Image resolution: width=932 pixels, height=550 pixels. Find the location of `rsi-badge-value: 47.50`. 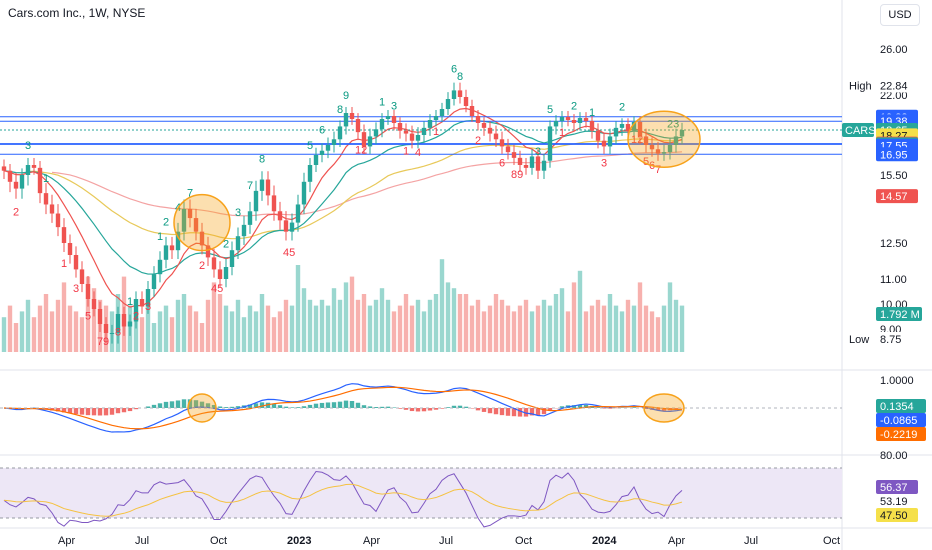

rsi-badge-value: 47.50 is located at coordinates (894, 516).